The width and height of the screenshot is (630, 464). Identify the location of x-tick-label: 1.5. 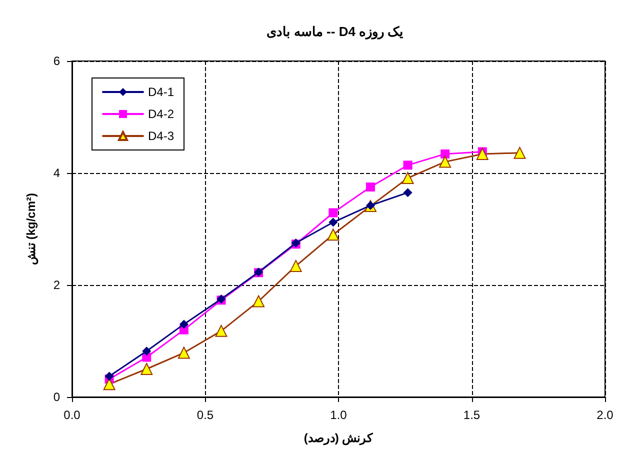
(471, 415).